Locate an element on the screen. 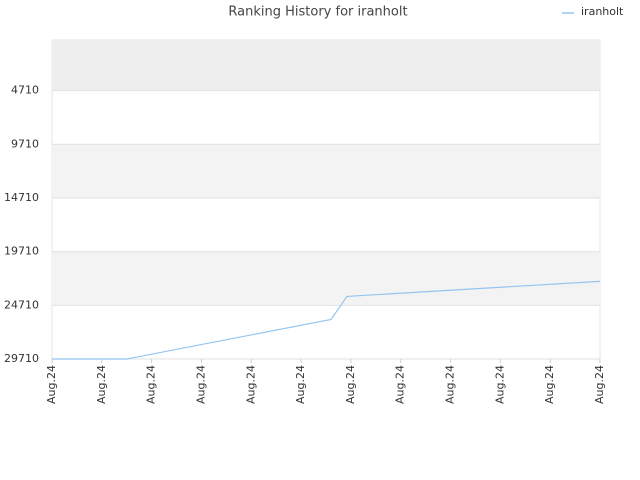  y-tick-label: 24710 is located at coordinates (21, 304).